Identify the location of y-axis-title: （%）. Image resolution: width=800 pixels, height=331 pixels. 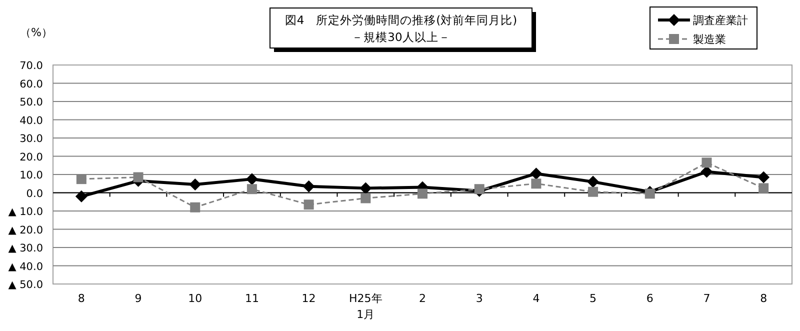
(36, 32).